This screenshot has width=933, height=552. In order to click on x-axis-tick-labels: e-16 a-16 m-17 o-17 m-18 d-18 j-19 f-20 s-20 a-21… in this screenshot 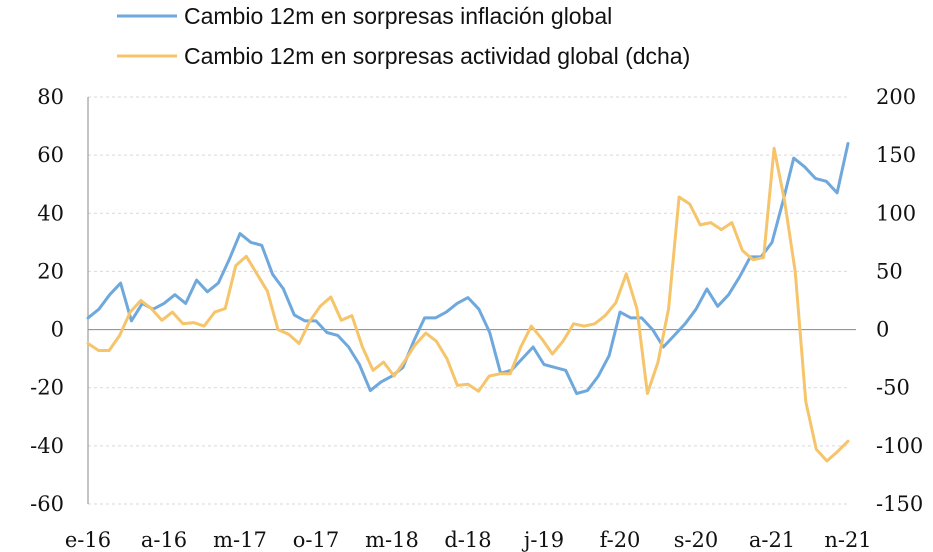, I will do `click(468, 540)`.